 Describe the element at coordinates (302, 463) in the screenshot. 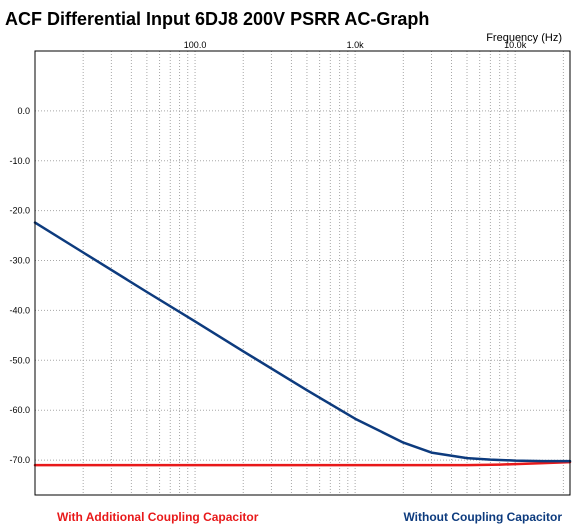

I see `series-with-additional-coupling-capacitor` at that location.